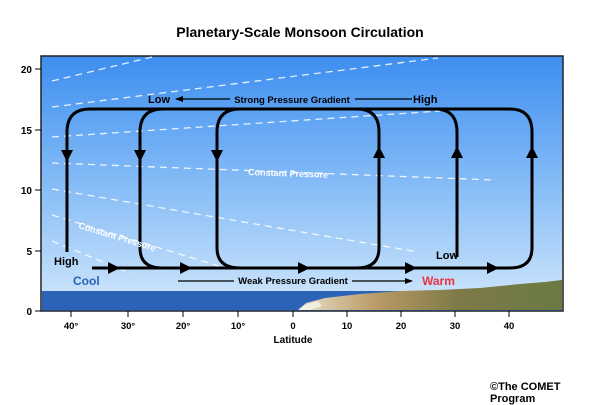 This screenshot has height=405, width=600. I want to click on x-tick-label: 40, so click(509, 326).